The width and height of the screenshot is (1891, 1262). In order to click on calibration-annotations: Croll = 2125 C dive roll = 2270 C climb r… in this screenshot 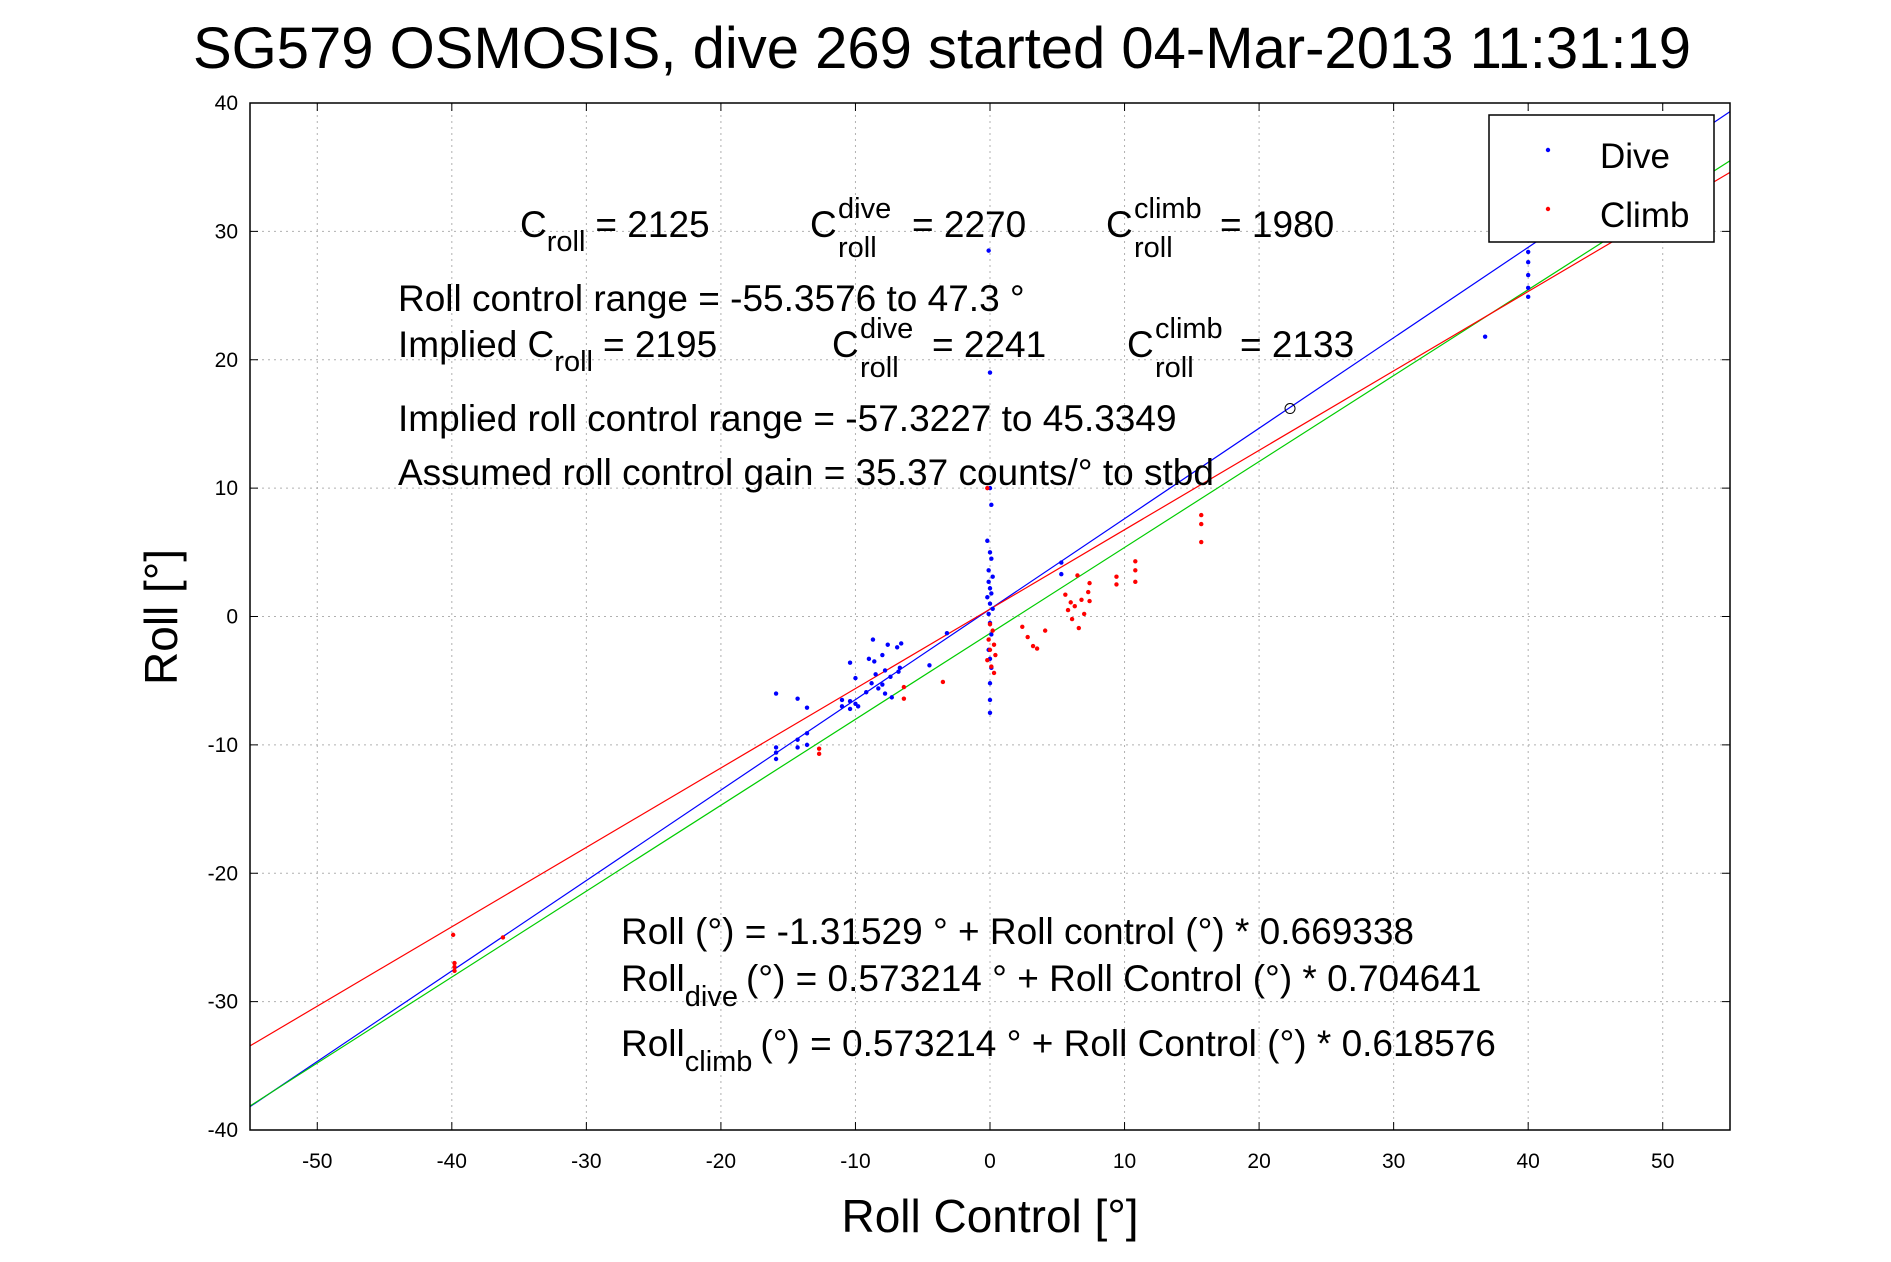, I will do `click(876, 343)`.